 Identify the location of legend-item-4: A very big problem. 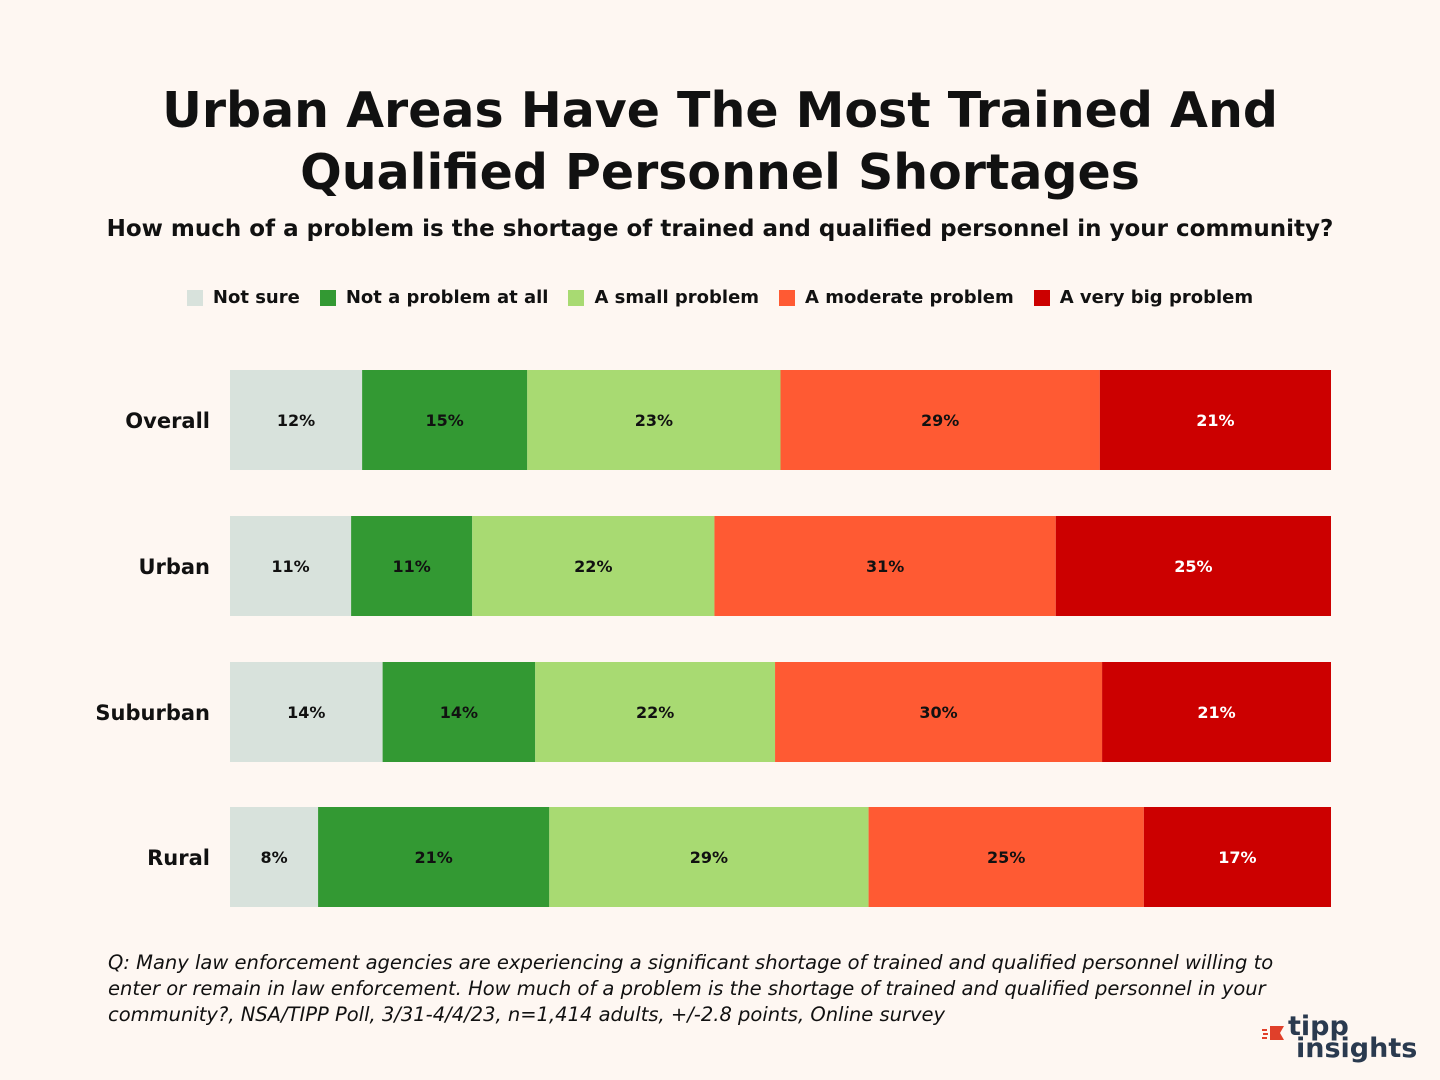
(1143, 297).